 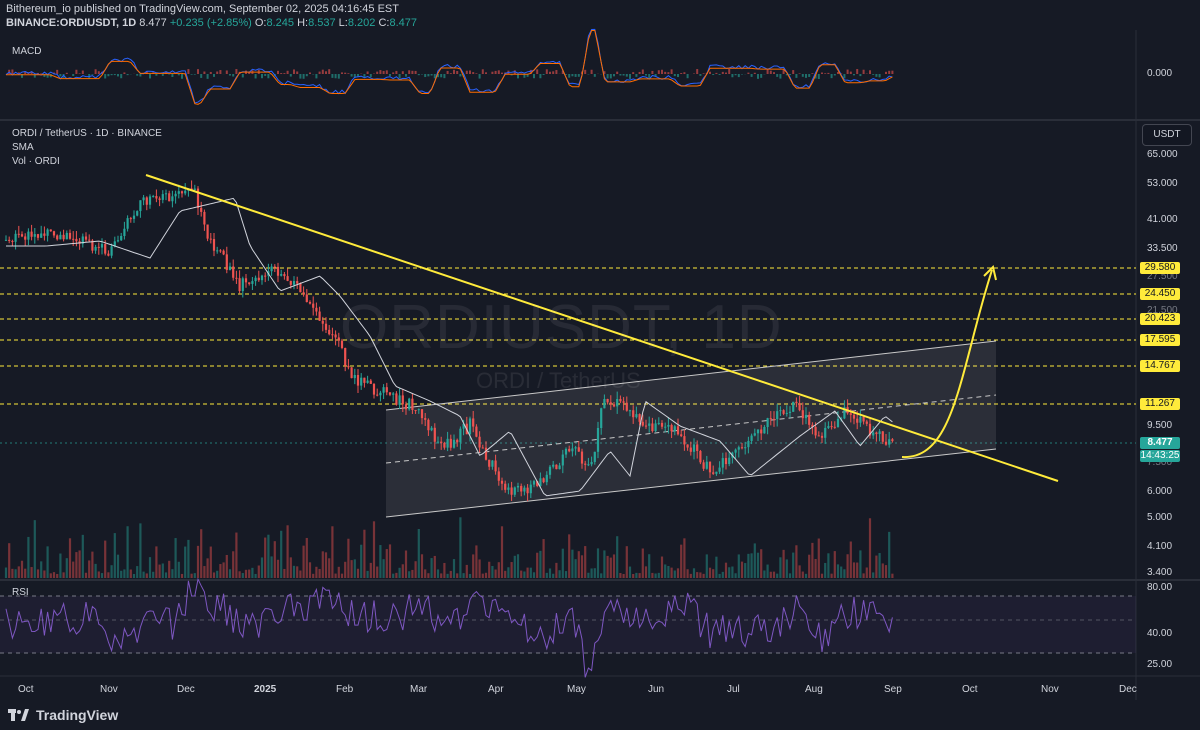 What do you see at coordinates (36, 161) in the screenshot?
I see `volume-indicator-label: Vol · ORDI` at bounding box center [36, 161].